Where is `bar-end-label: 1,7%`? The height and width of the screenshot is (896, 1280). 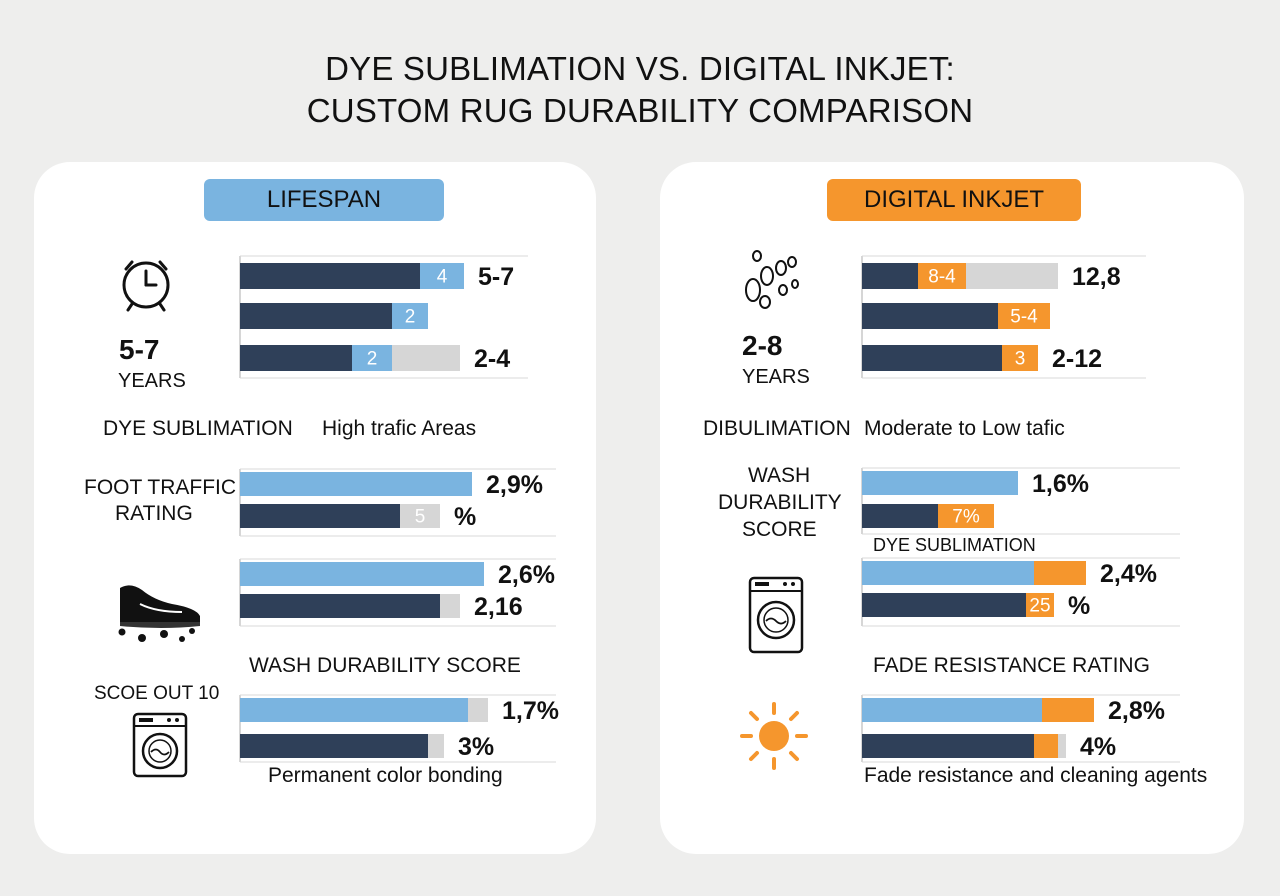
bar-end-label: 1,7% is located at coordinates (530, 711).